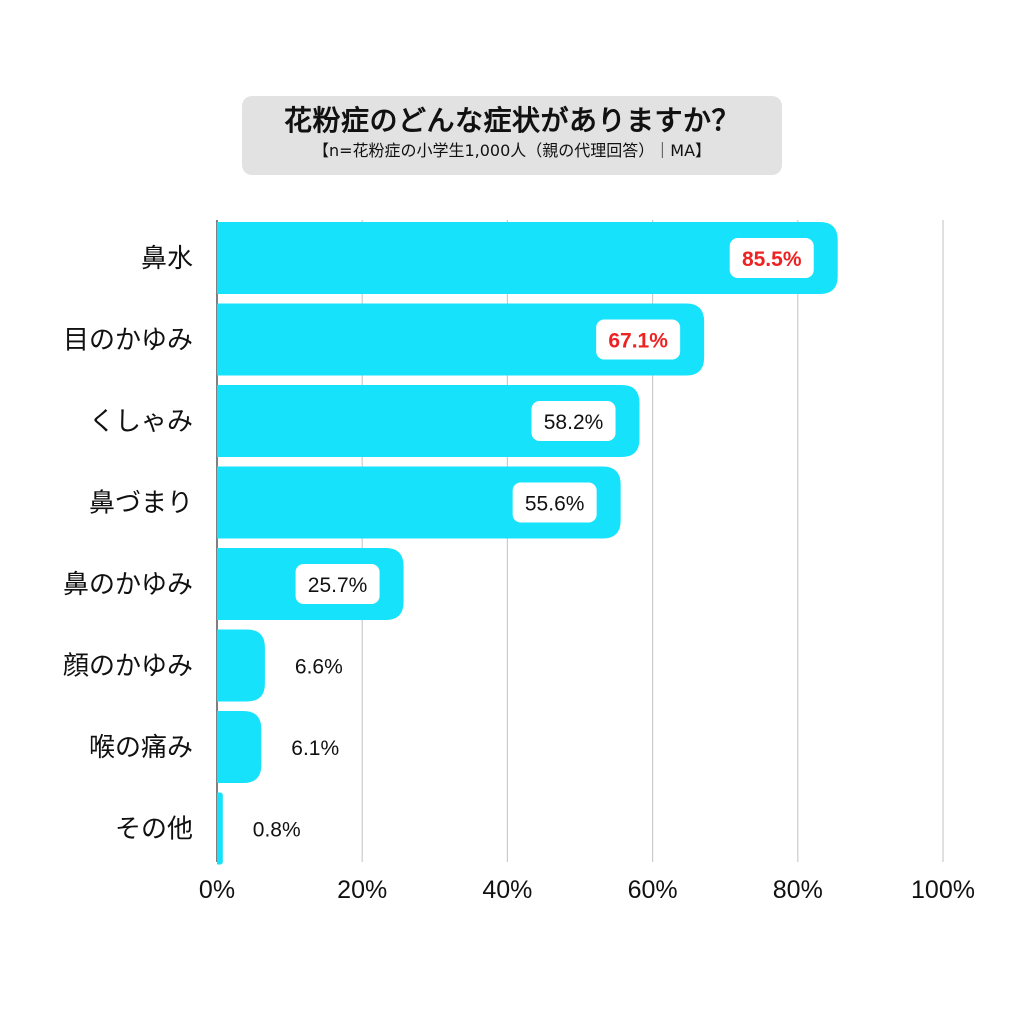  What do you see at coordinates (141, 422) in the screenshot?
I see `category-label: くしゃみ` at bounding box center [141, 422].